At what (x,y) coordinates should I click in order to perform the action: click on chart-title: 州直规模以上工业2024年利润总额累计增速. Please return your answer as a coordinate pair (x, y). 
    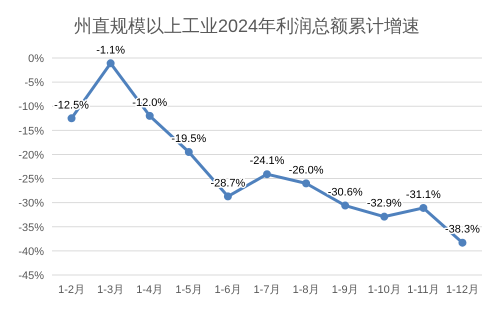
    Looking at the image, I should click on (247, 26).